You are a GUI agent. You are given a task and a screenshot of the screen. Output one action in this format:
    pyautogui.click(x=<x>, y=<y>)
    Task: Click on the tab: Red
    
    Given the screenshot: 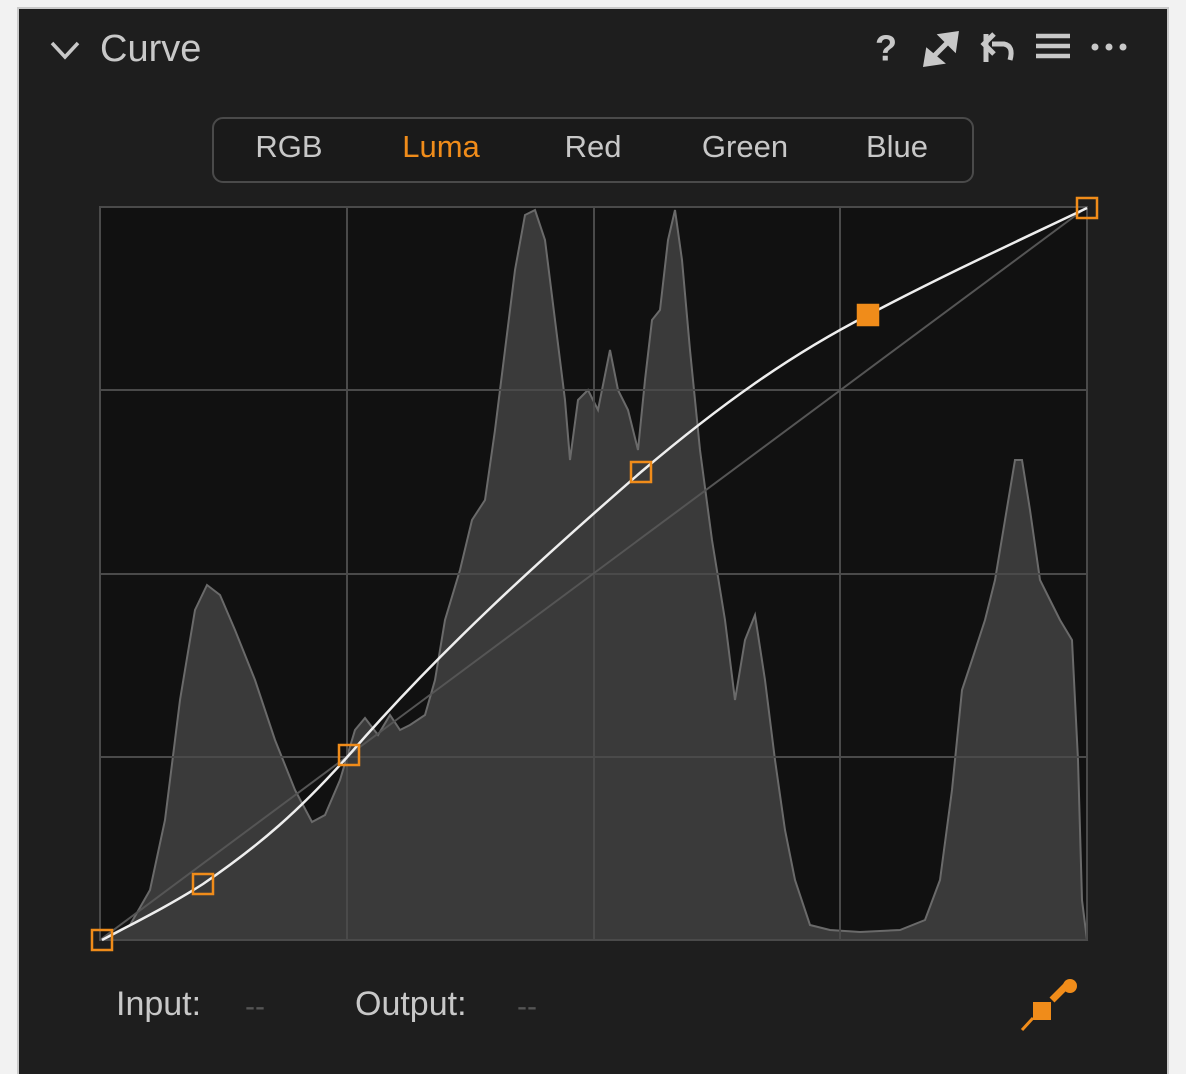 What is the action you would take?
    pyautogui.click(x=593, y=146)
    